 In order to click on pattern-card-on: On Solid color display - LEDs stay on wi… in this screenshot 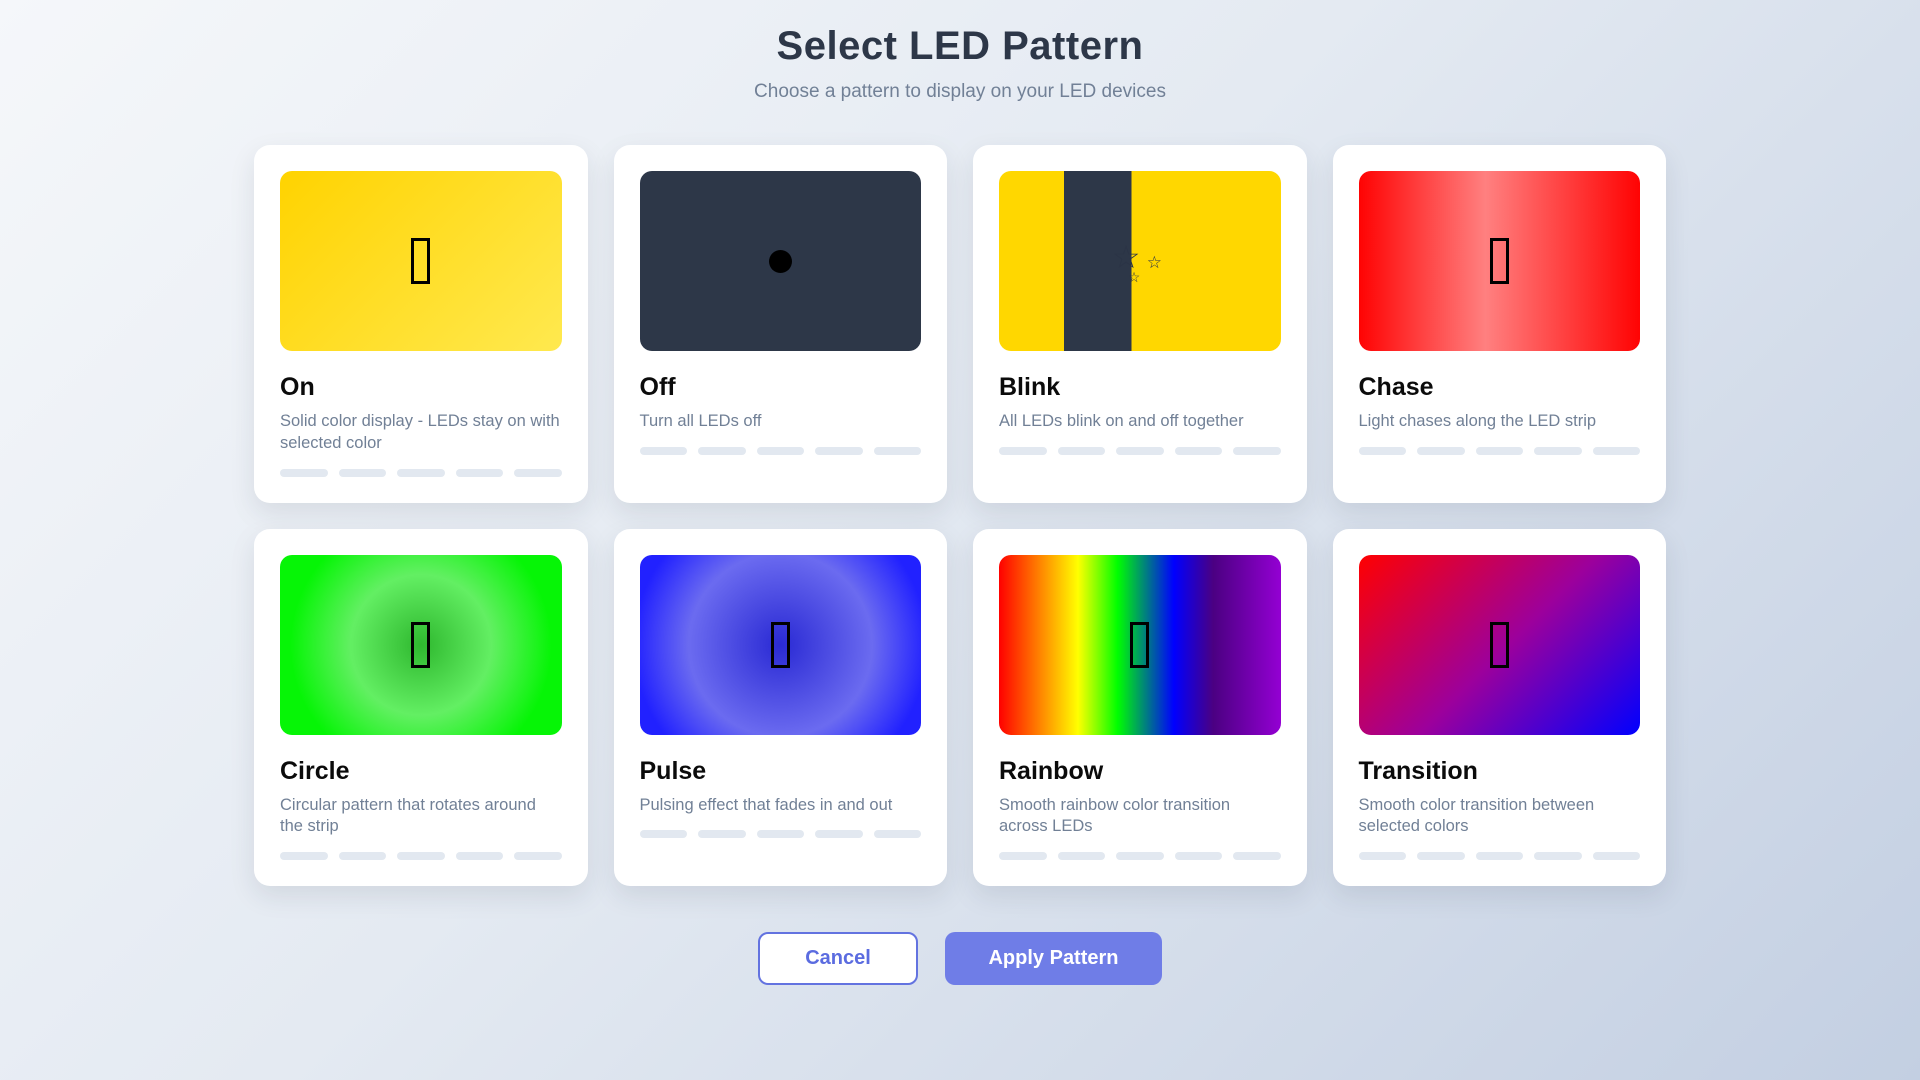, I will do `click(421, 324)`.